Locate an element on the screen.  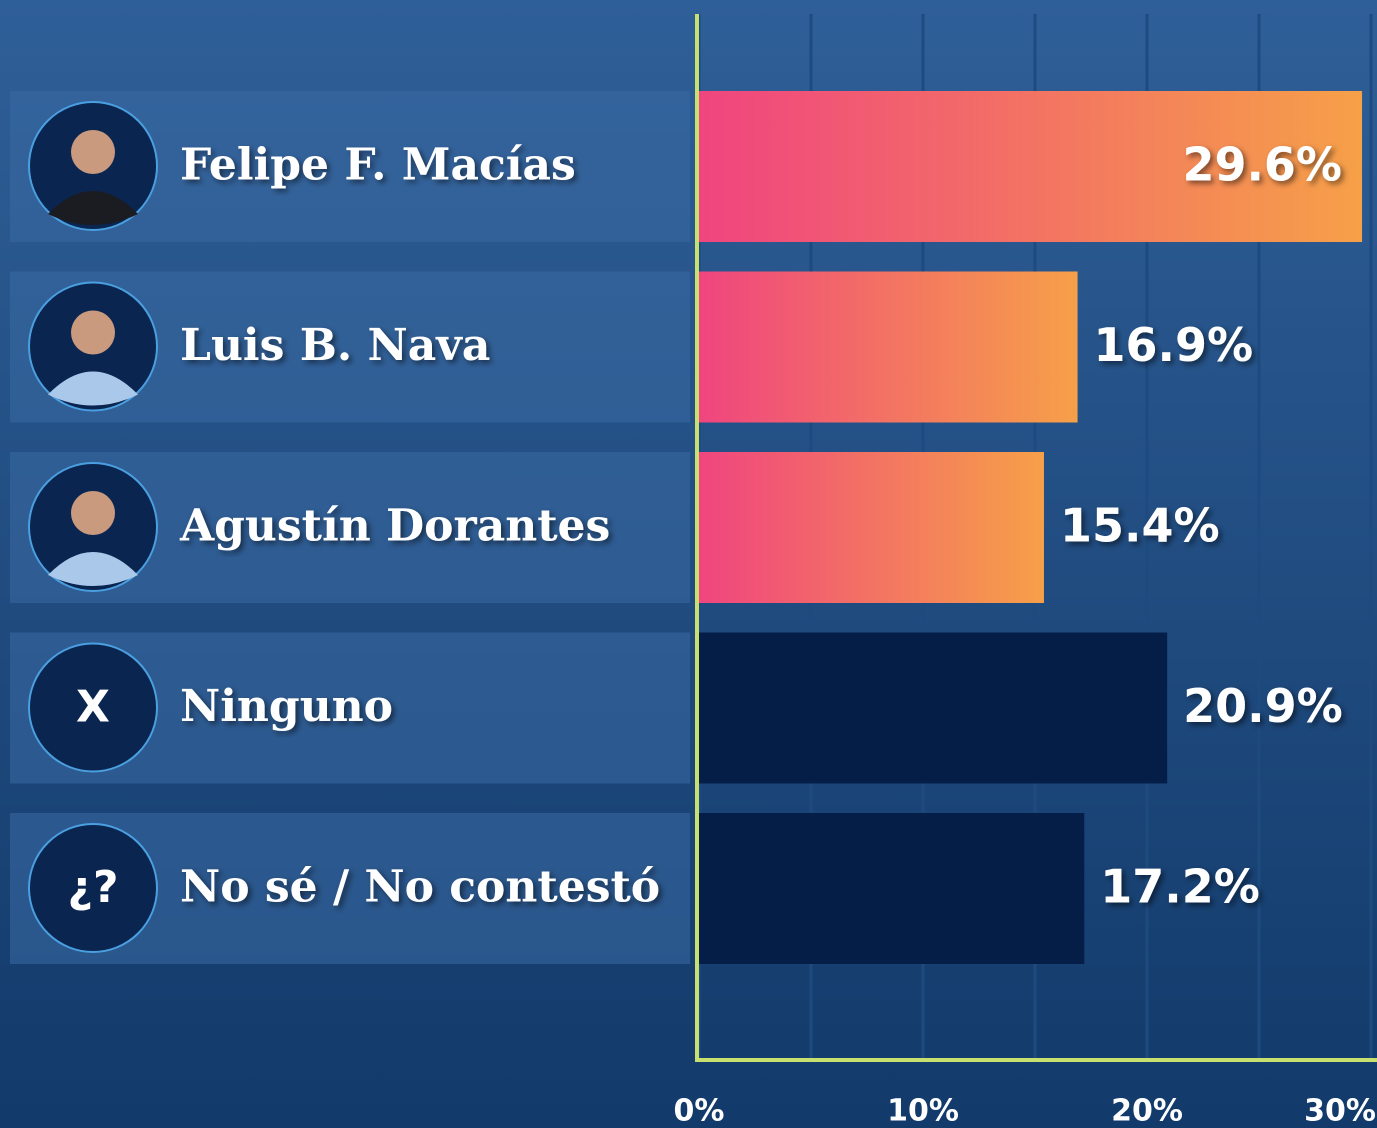
x-tick-label: 30% is located at coordinates (1340, 1111).